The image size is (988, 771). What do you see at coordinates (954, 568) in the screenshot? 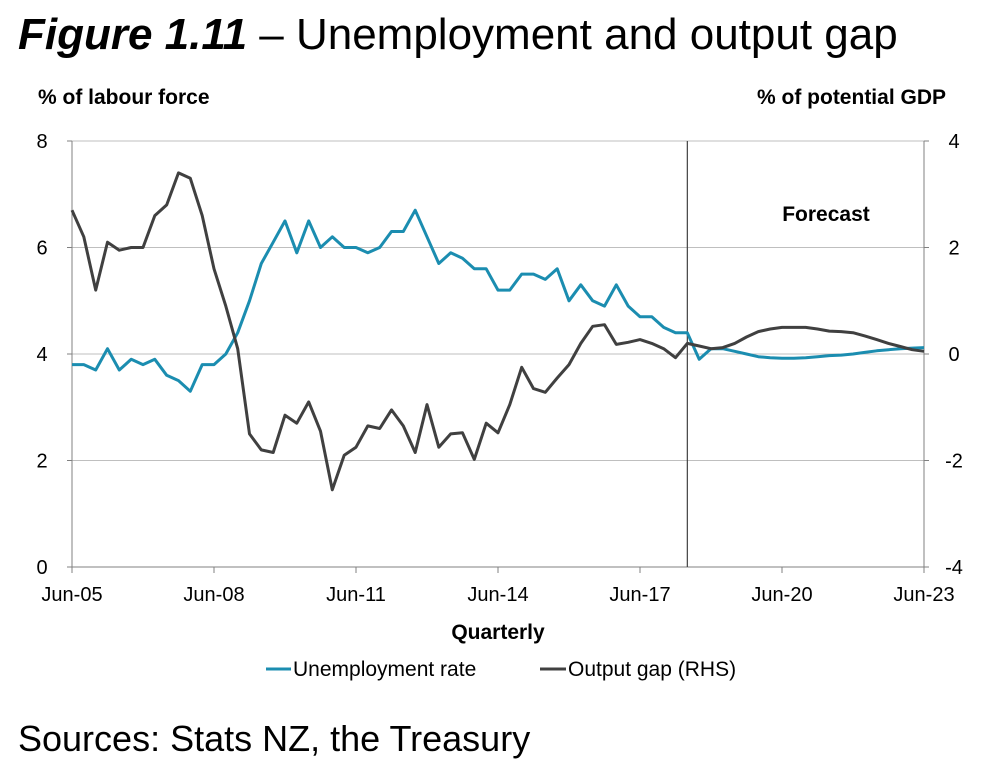
I see `right-tick-label: -4` at bounding box center [954, 568].